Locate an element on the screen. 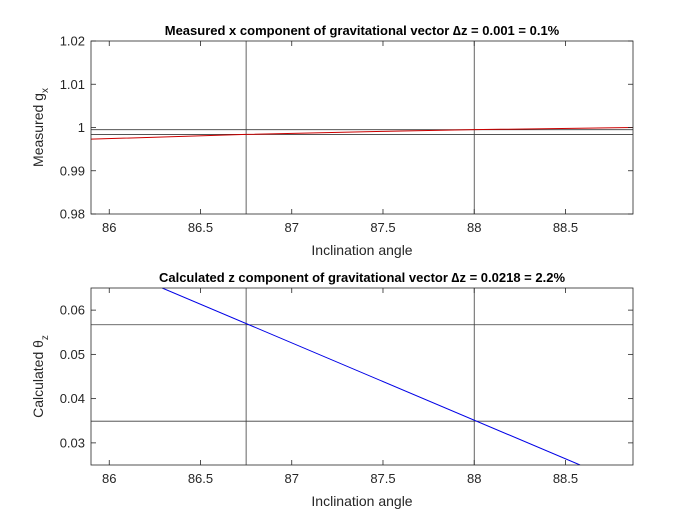  y-tick-label: 0.04 is located at coordinates (72, 398).